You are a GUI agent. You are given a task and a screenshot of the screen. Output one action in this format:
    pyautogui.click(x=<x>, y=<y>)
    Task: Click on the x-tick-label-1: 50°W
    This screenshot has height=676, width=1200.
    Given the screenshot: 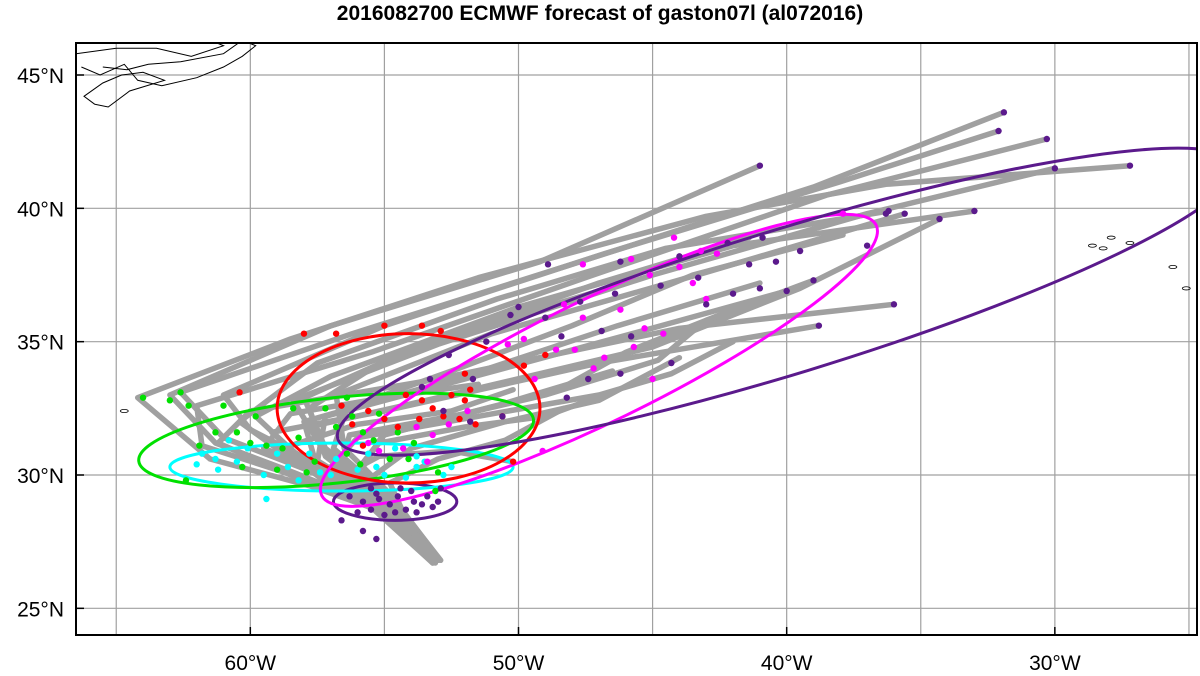 What is the action you would take?
    pyautogui.click(x=519, y=663)
    